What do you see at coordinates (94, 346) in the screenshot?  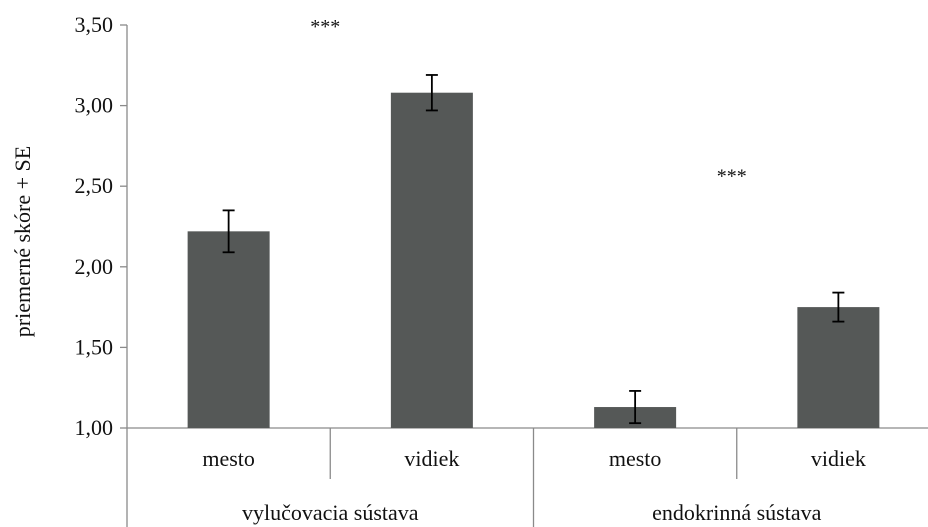 I see `y-tick-label: 1,50` at bounding box center [94, 346].